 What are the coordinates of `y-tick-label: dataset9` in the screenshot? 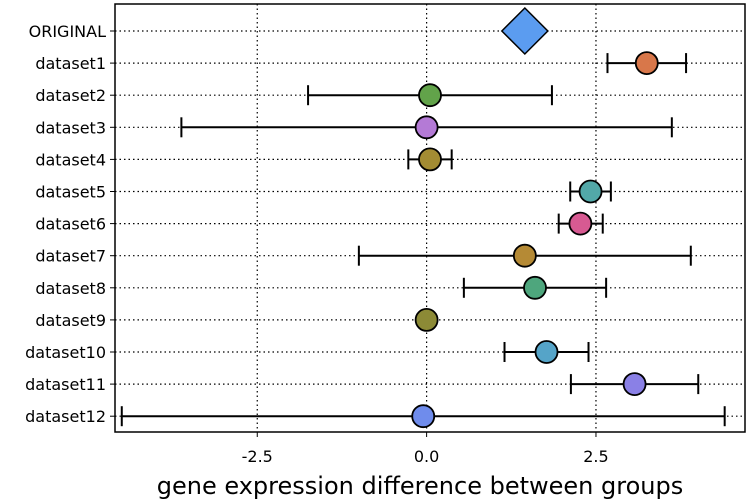 It's located at (70, 320).